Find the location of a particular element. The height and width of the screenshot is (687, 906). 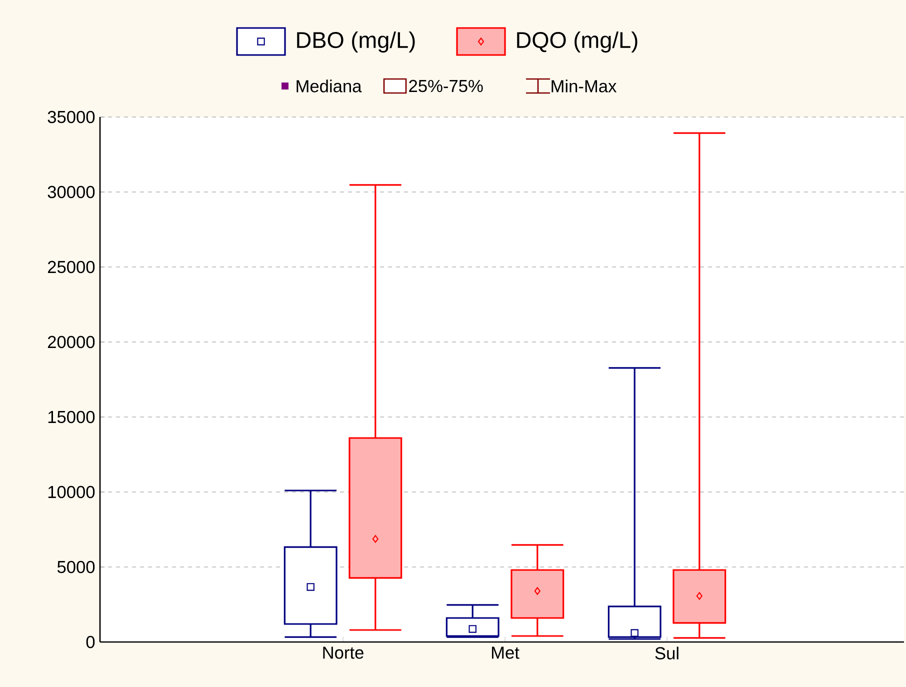

y-tick-label: 10000 is located at coordinates (71, 492).